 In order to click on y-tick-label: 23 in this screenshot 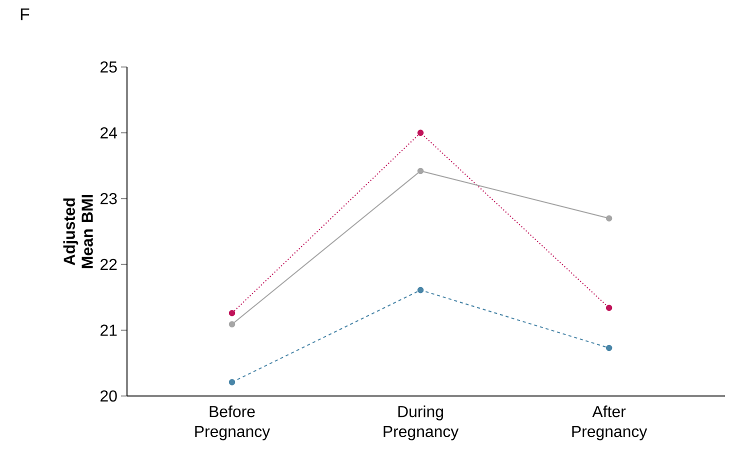, I will do `click(108, 198)`.